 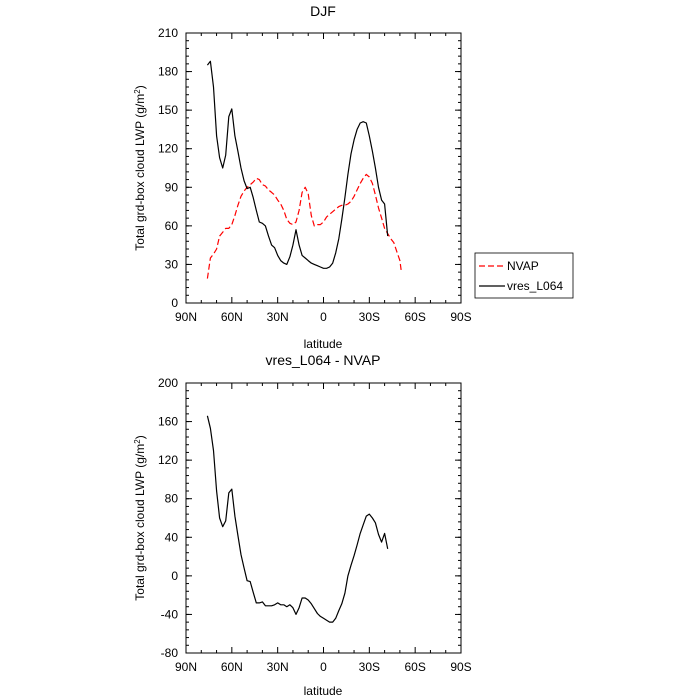 I want to click on legend-box, so click(x=524, y=275).